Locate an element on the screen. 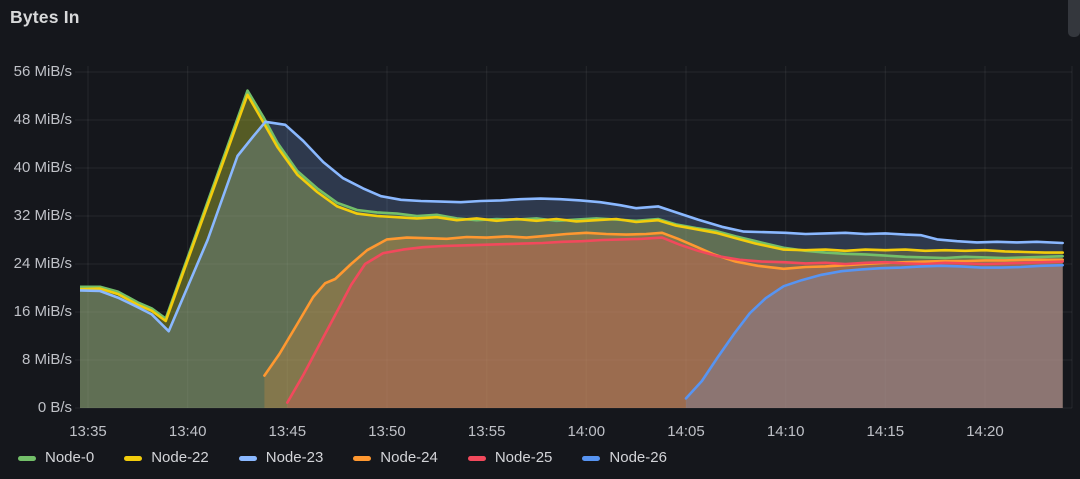 This screenshot has width=1080, height=479. y-tick-label: 56 MiB/s is located at coordinates (42, 71).